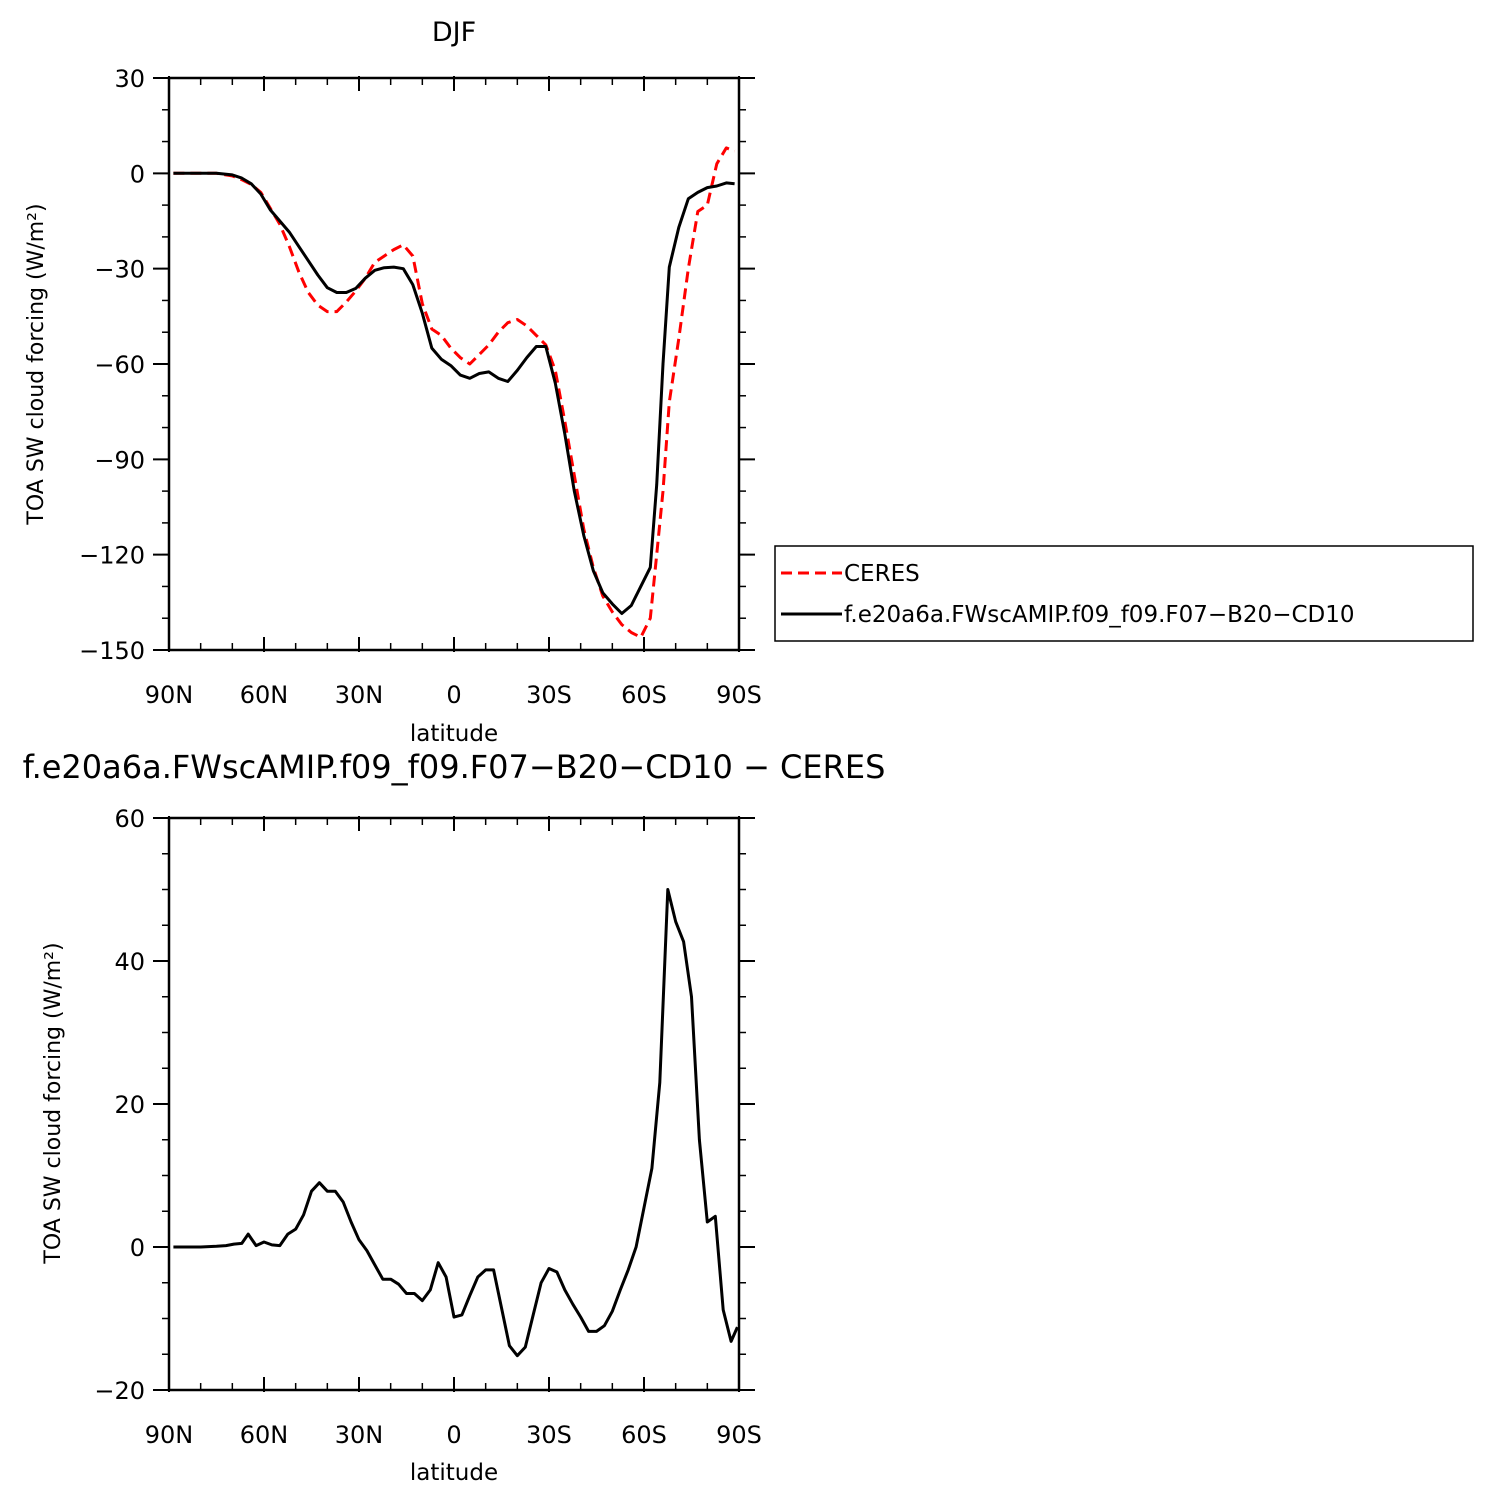  I want to click on bottom-x-tick-label: 90S, so click(739, 1435).